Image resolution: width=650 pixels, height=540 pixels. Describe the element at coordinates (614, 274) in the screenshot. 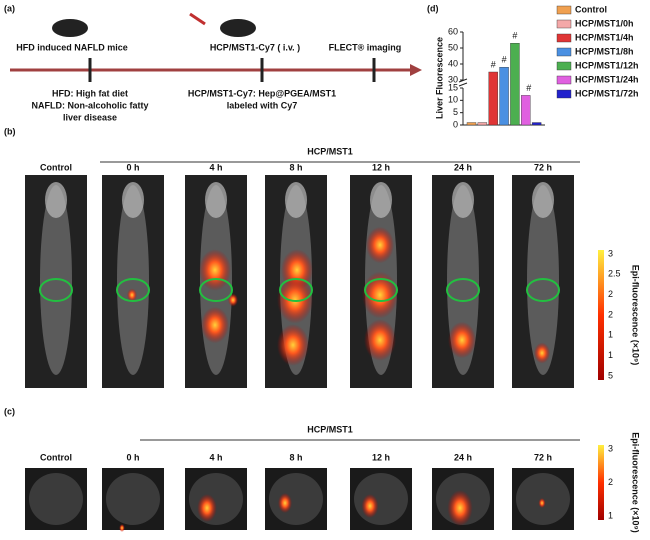

I see `colorbar-label: 2.5` at that location.